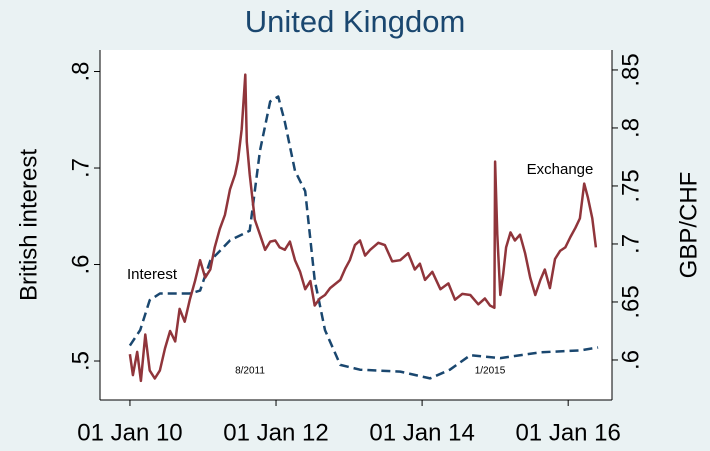  I want to click on y-tick-label: .5, so click(80, 361).